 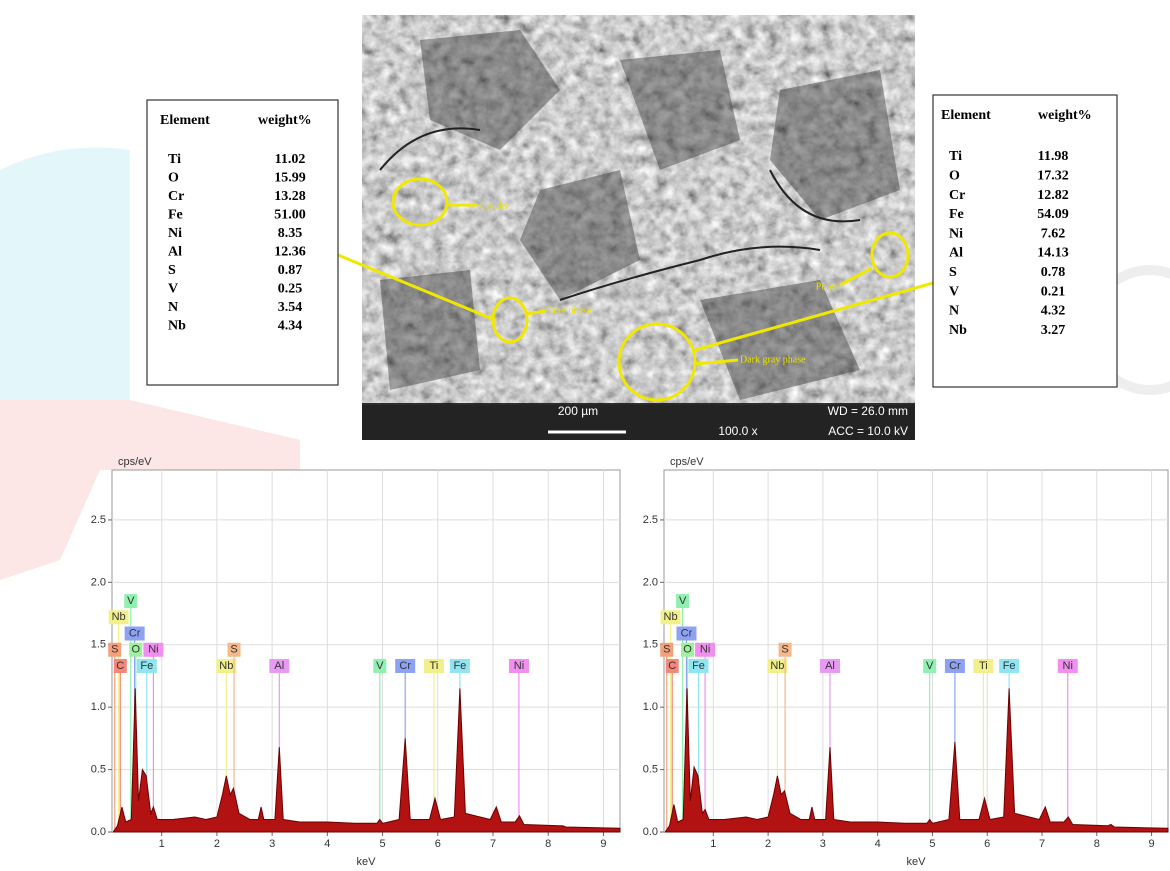 I want to click on y-tick-label: 0.5, so click(x=650, y=769).